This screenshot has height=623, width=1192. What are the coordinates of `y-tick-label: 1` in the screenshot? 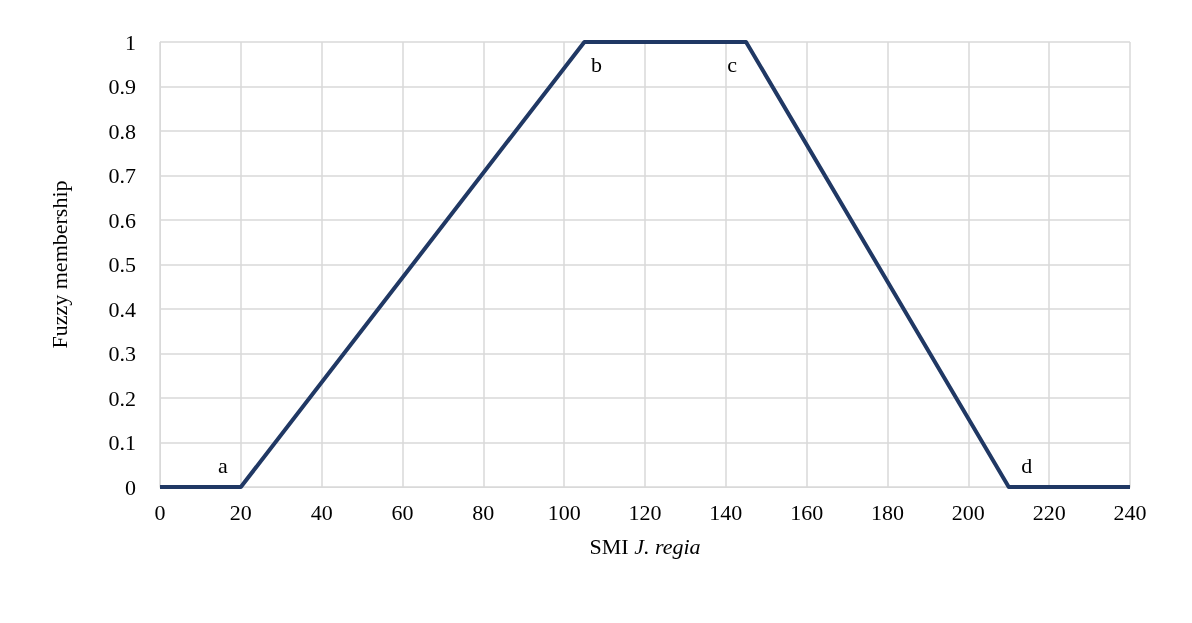 It's located at (130, 42).